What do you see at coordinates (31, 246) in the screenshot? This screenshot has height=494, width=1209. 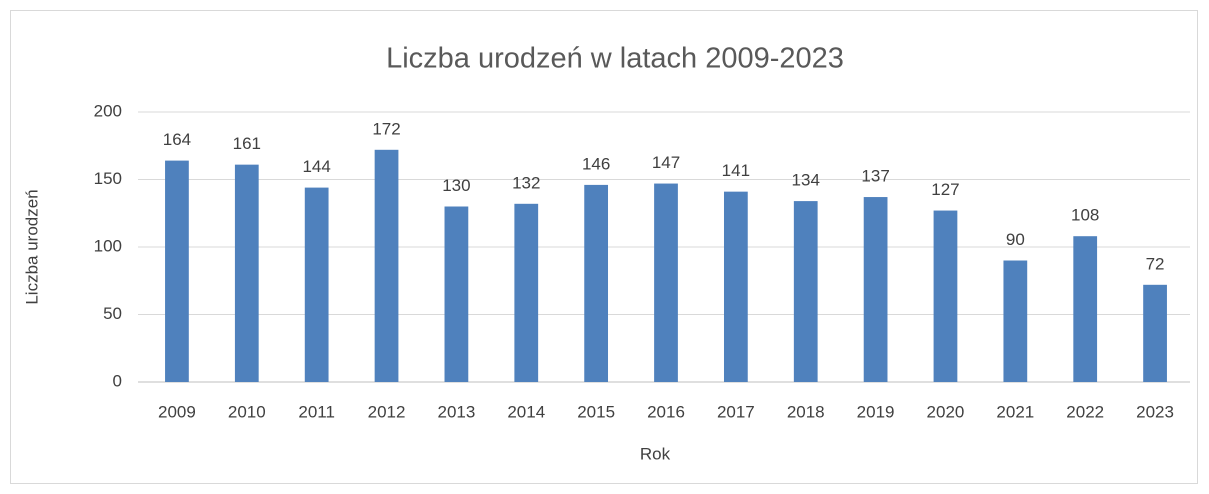 I see `y-axis-label: Liczba urodzeń` at bounding box center [31, 246].